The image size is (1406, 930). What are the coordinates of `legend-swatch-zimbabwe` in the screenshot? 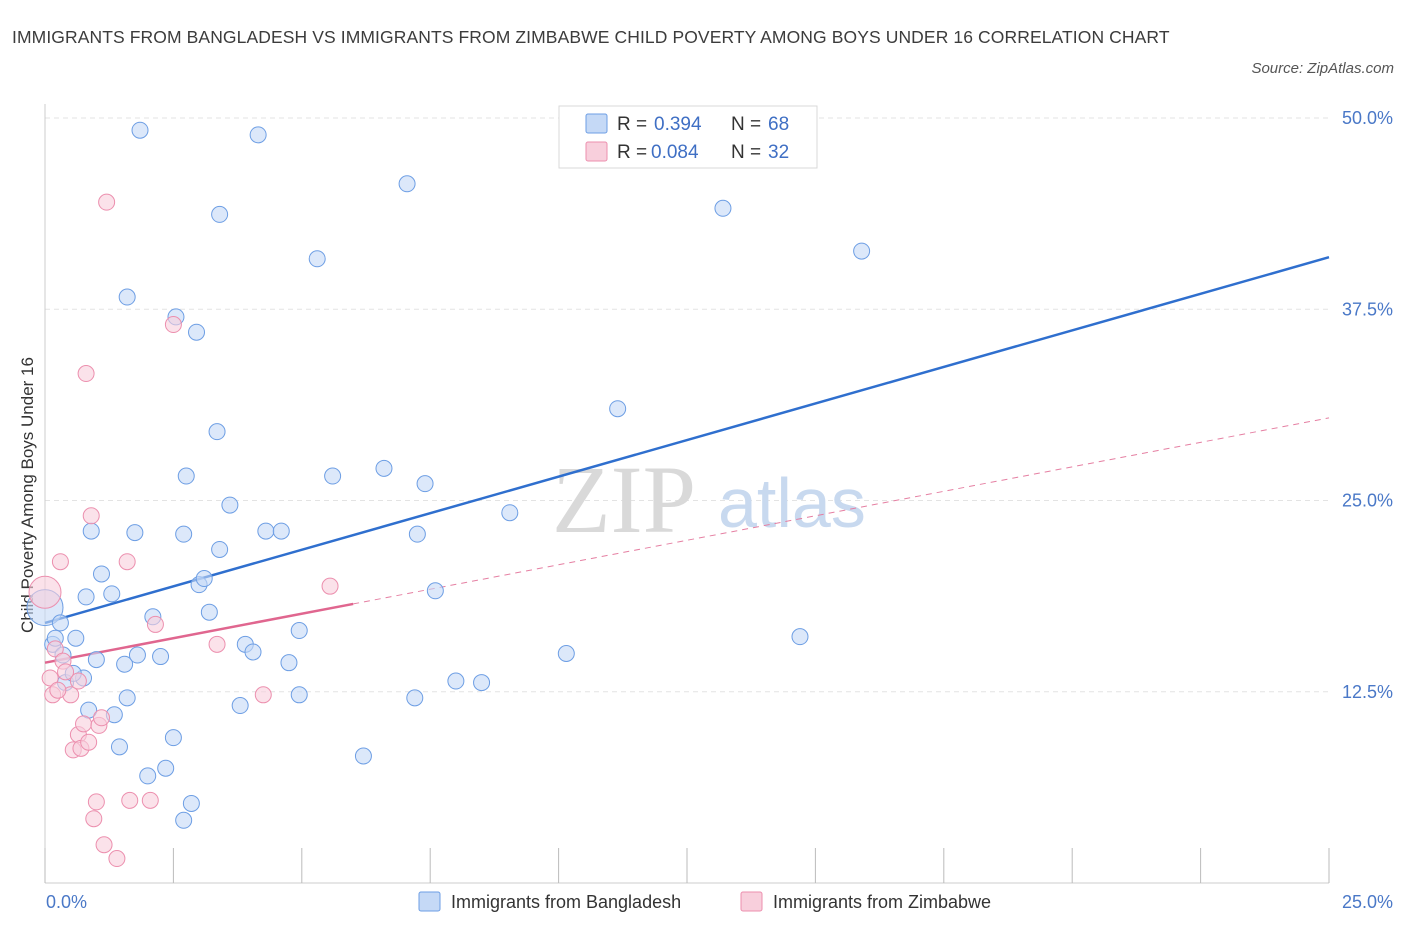 It's located at (596, 151).